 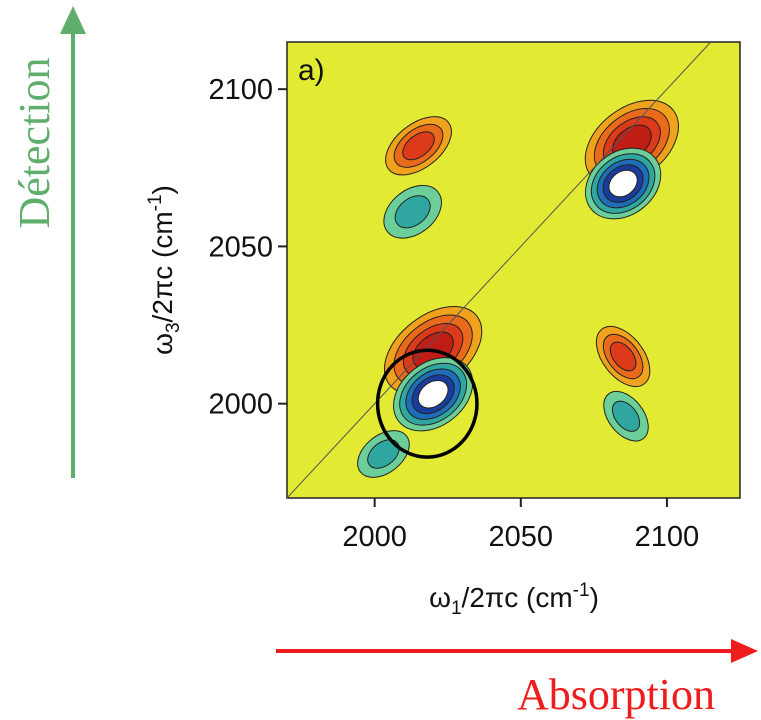 What do you see at coordinates (164, 270) in the screenshot?
I see `y-axis-label: ω3/2πc (cm-1)` at bounding box center [164, 270].